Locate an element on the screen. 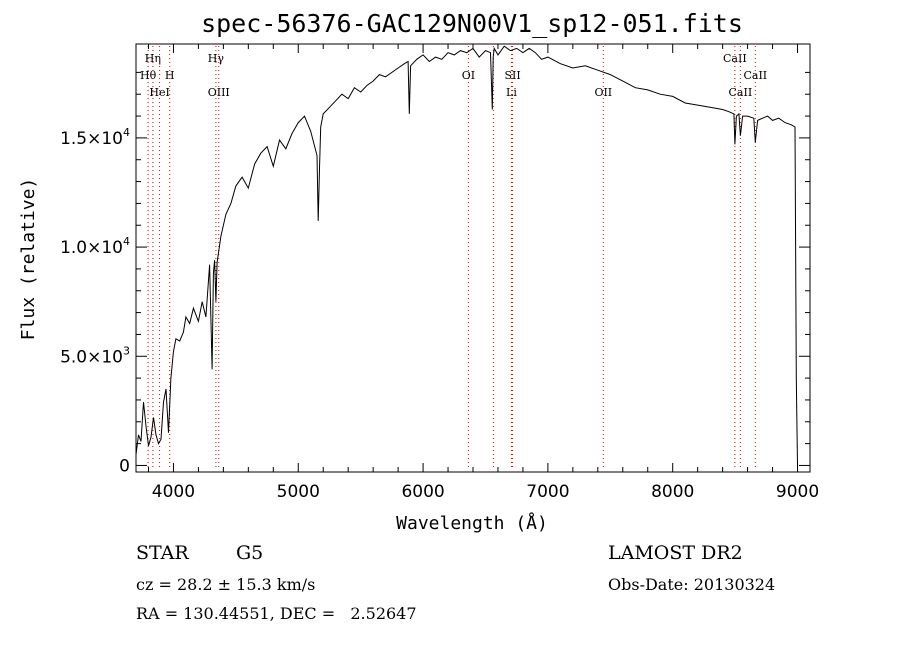 The width and height of the screenshot is (900, 650). x-axis-label: Wavelength (Å) is located at coordinates (472, 523).